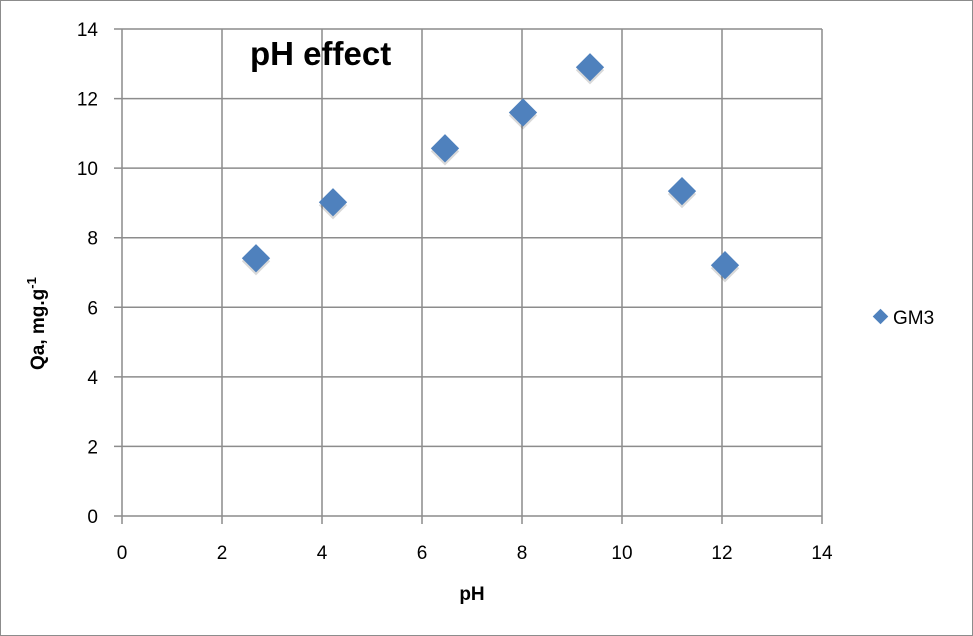 The height and width of the screenshot is (636, 973). I want to click on x-tick-label: 10, so click(621, 553).